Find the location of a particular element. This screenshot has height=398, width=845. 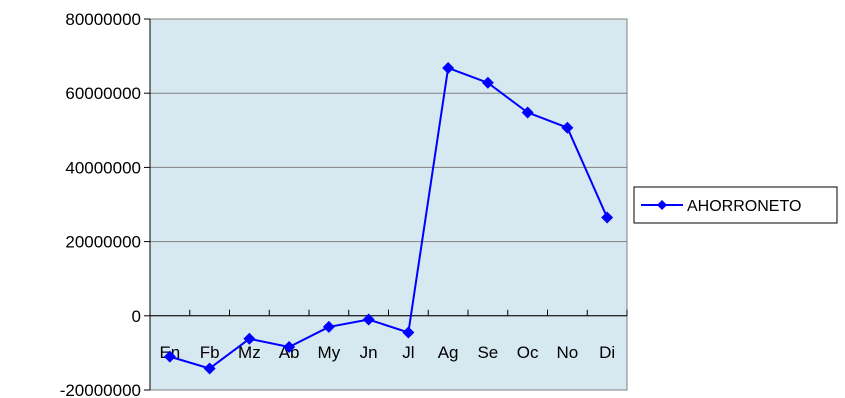

legend-marker is located at coordinates (662, 205).